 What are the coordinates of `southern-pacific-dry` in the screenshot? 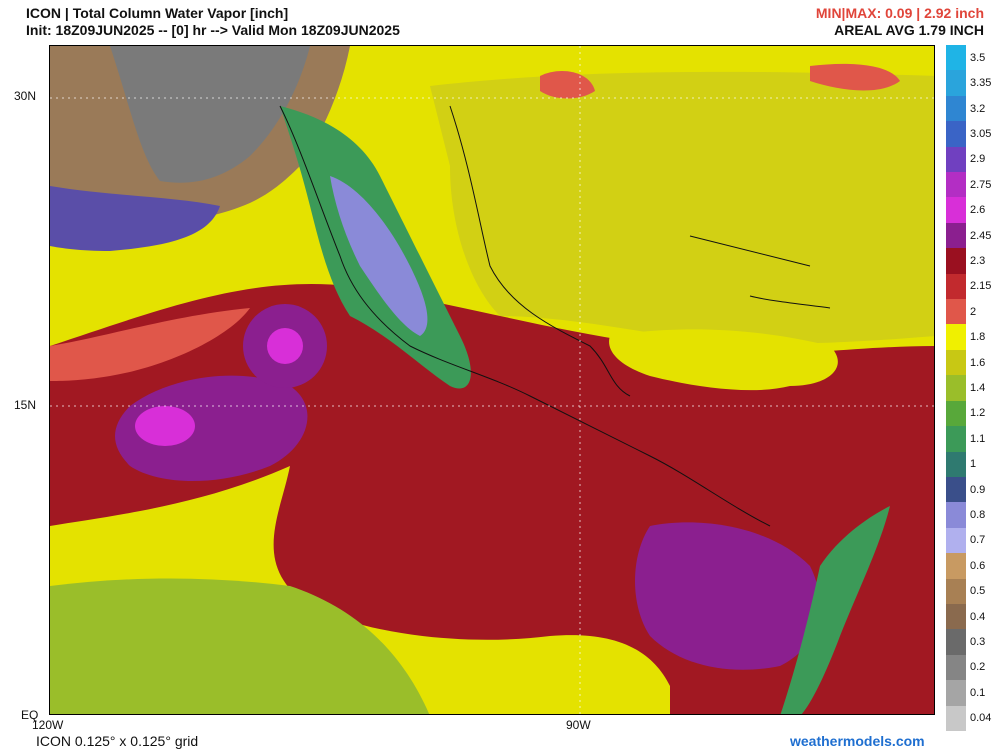 It's located at (240, 646).